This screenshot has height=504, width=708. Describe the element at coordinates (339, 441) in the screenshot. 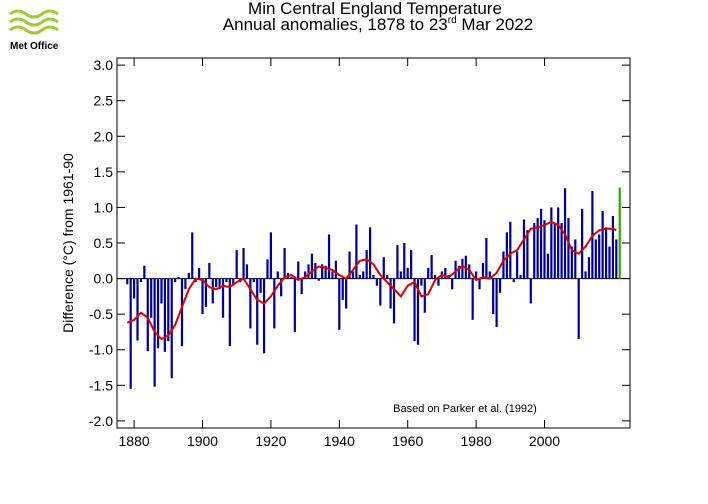

I see `x-tick-label: 1940` at that location.